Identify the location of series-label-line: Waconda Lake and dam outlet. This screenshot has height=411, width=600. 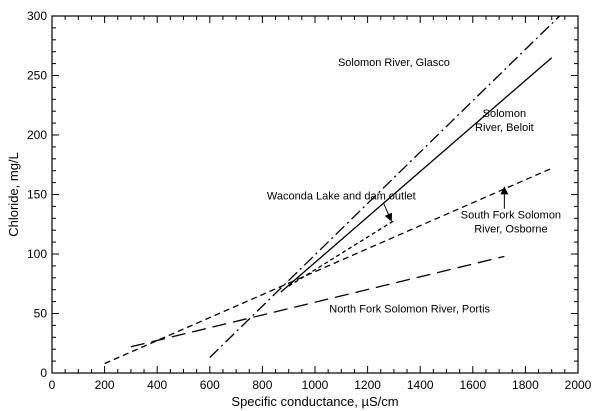
(341, 196).